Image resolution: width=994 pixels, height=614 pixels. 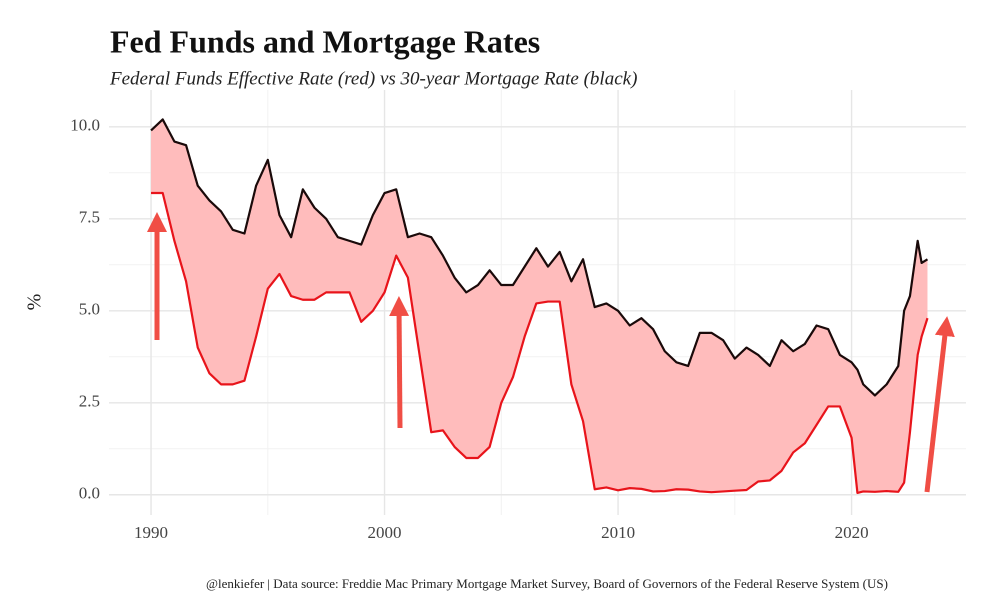 I want to click on x-tick-label: 2000, so click(x=385, y=532).